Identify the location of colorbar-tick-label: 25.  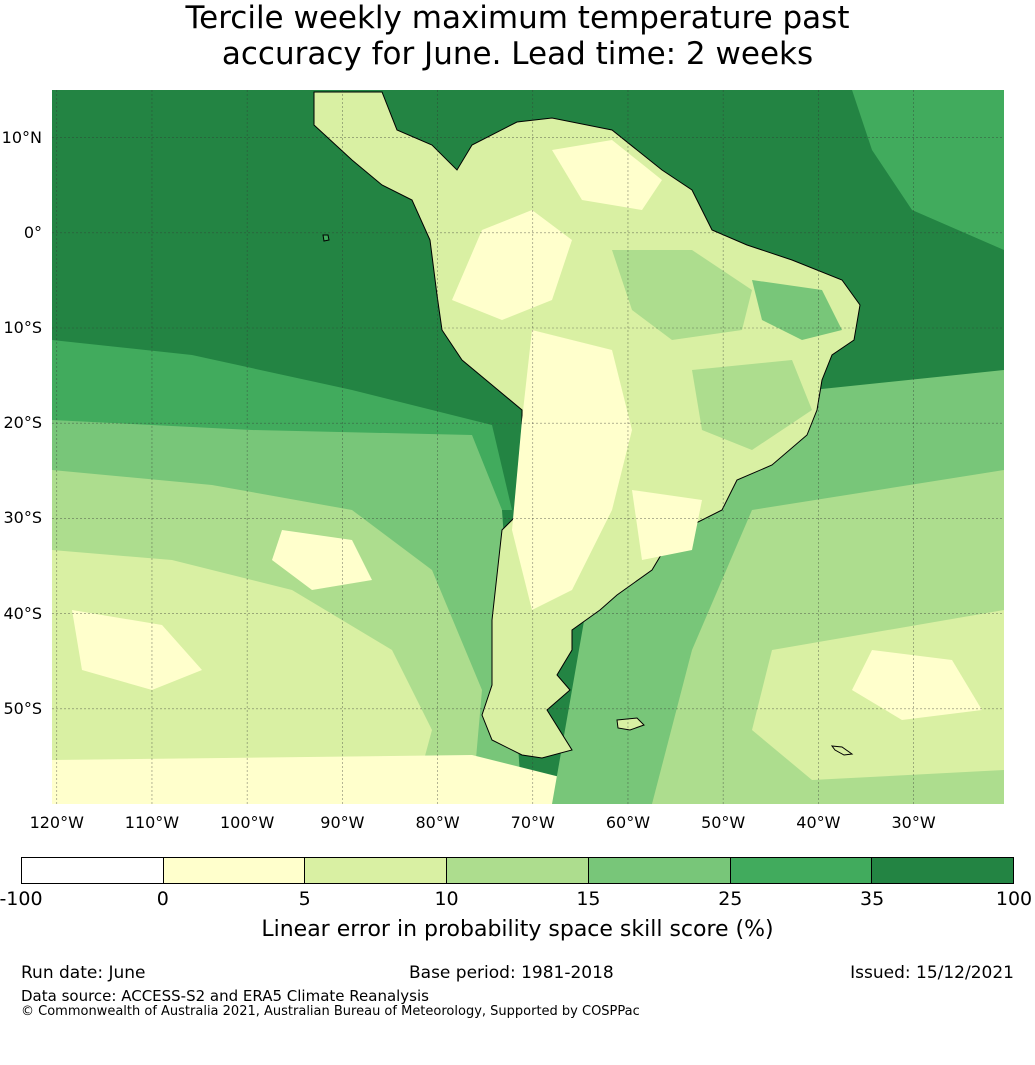
(730, 899).